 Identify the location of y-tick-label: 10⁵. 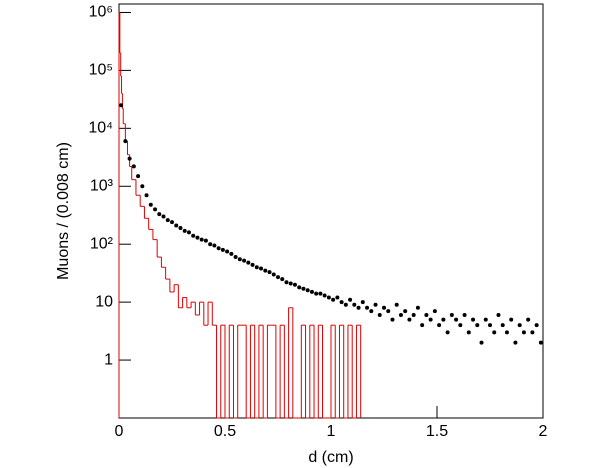
(101, 70).